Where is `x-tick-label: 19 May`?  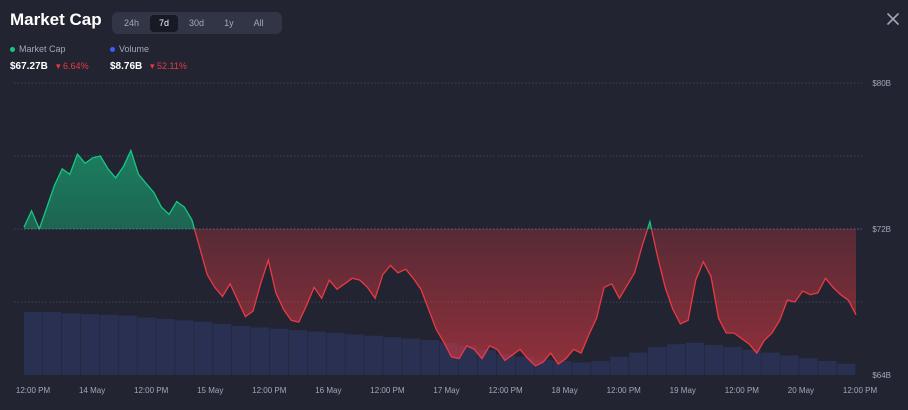
x-tick-label: 19 May is located at coordinates (683, 390).